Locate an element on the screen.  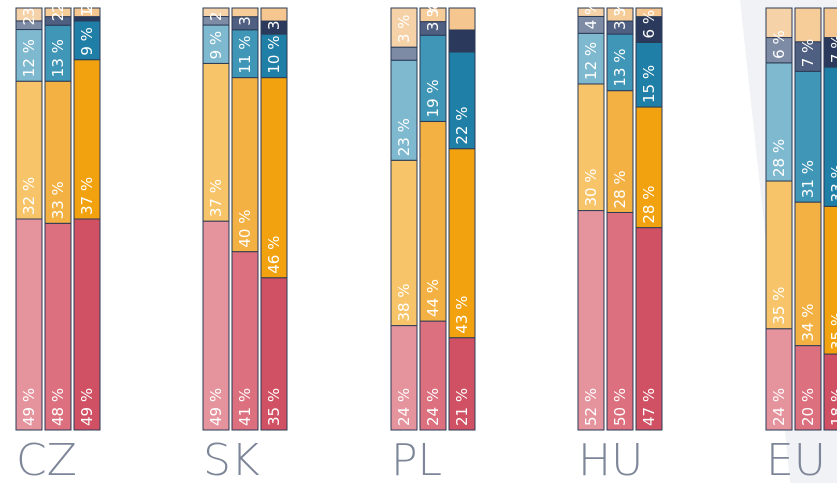
bar-group-sk is located at coordinates (245, 219).